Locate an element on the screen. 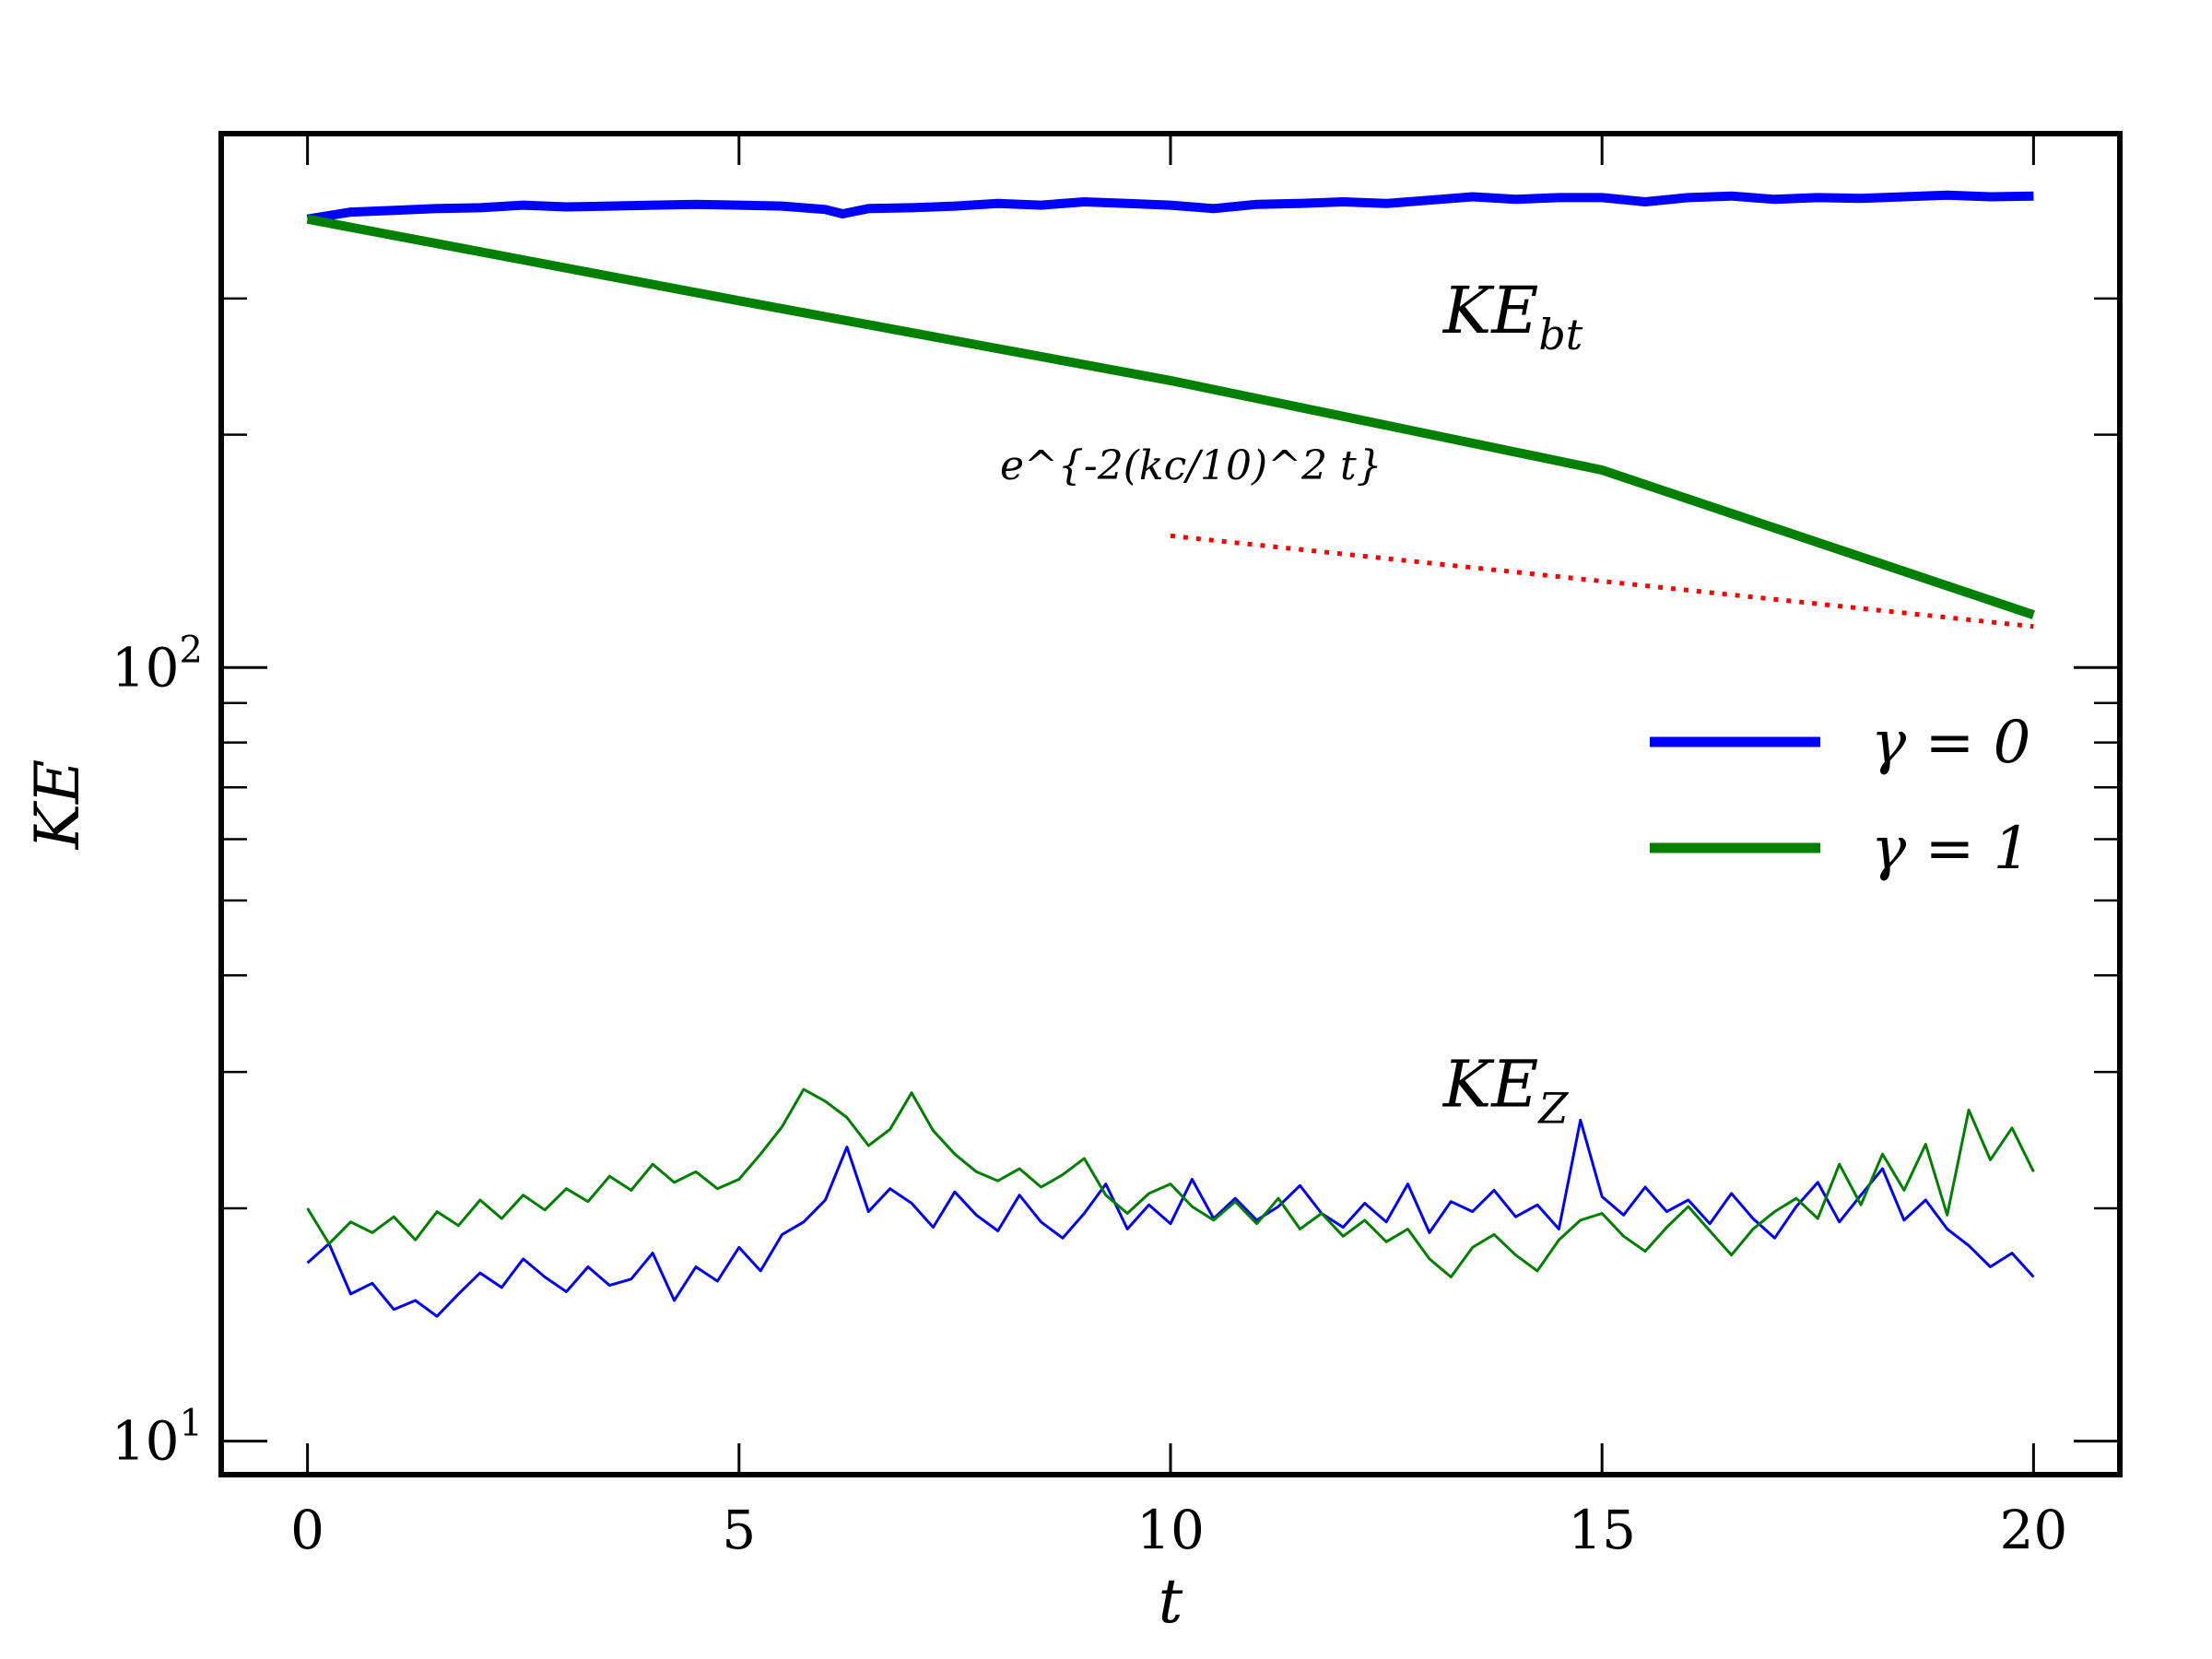 This screenshot has height=1659, width=2212. y-axis-label: KE is located at coordinates (57, 805).